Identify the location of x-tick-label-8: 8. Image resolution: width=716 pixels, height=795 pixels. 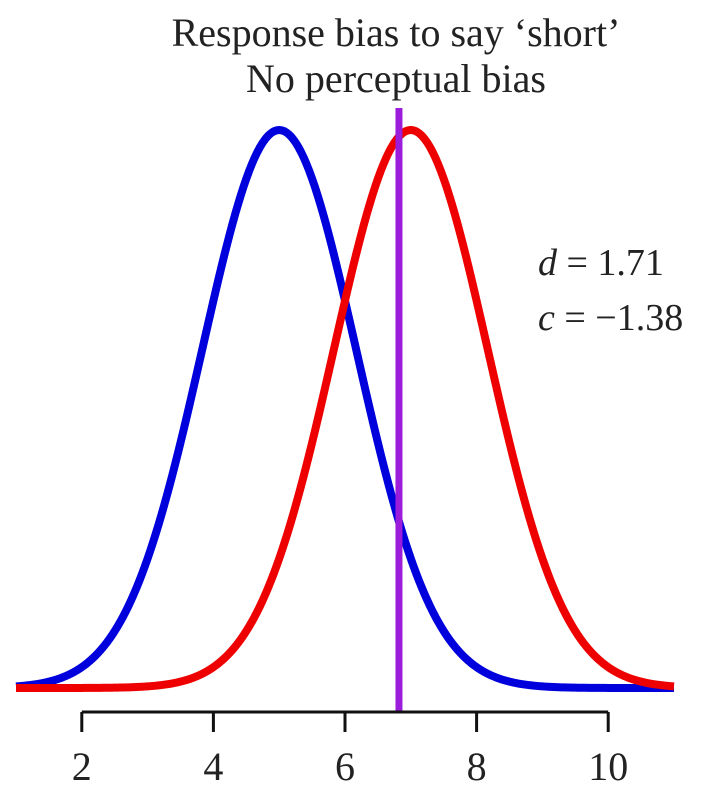
(477, 766).